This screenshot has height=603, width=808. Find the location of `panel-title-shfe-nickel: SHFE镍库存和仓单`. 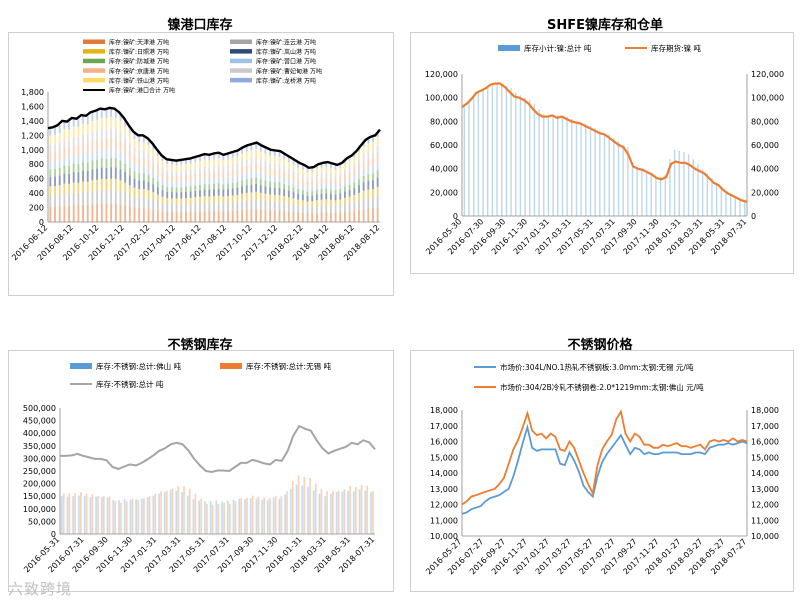

panel-title-shfe-nickel: SHFE镍库存和仓单 is located at coordinates (604, 25).